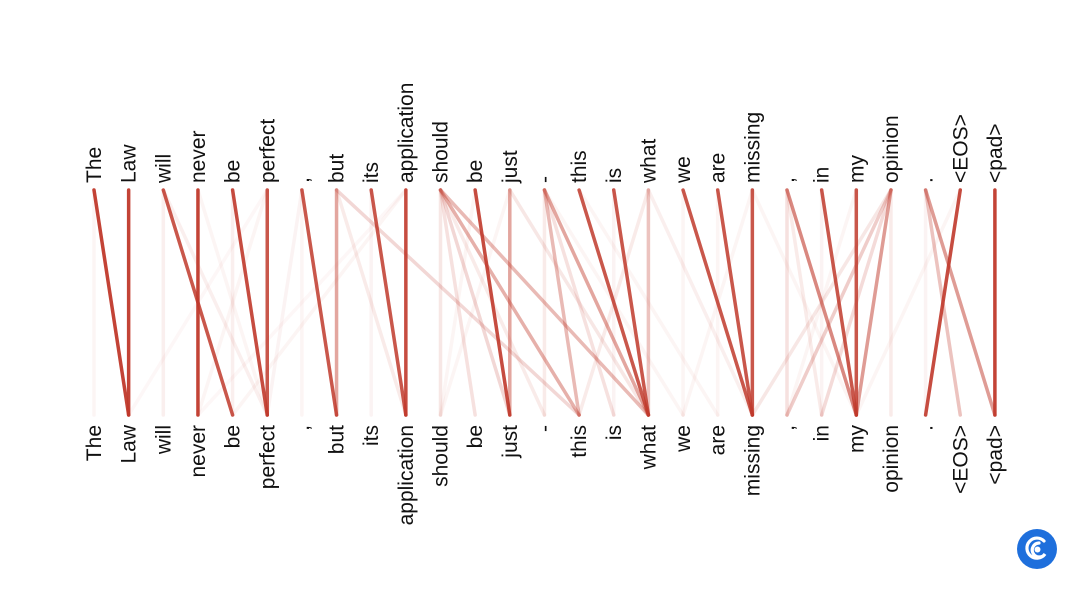  I want to click on top-token-label: but, so click(337, 168).